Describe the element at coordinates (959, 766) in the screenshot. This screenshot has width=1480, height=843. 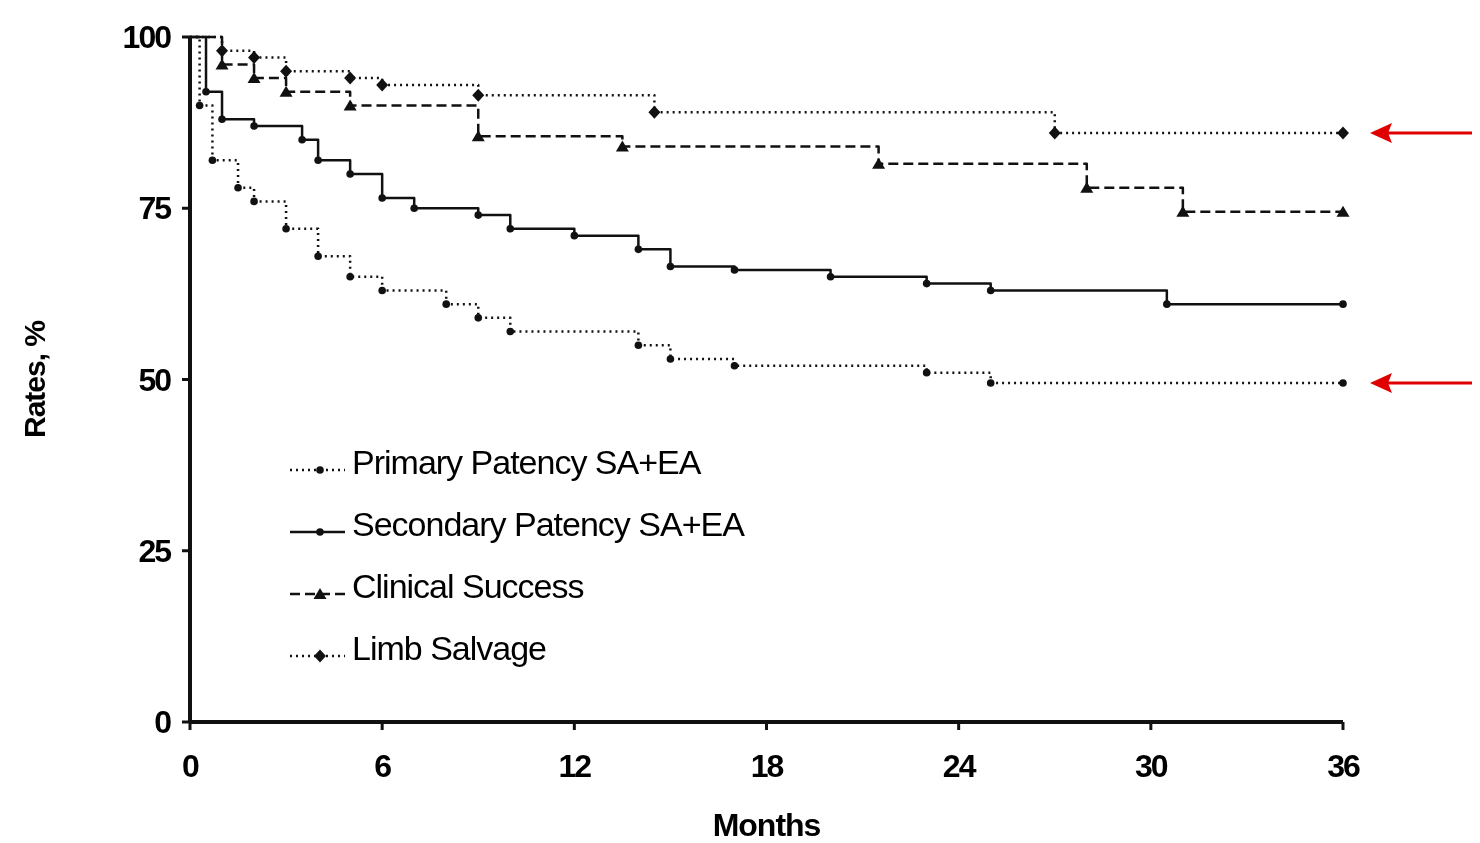
I see `x-tick-label: 24` at that location.